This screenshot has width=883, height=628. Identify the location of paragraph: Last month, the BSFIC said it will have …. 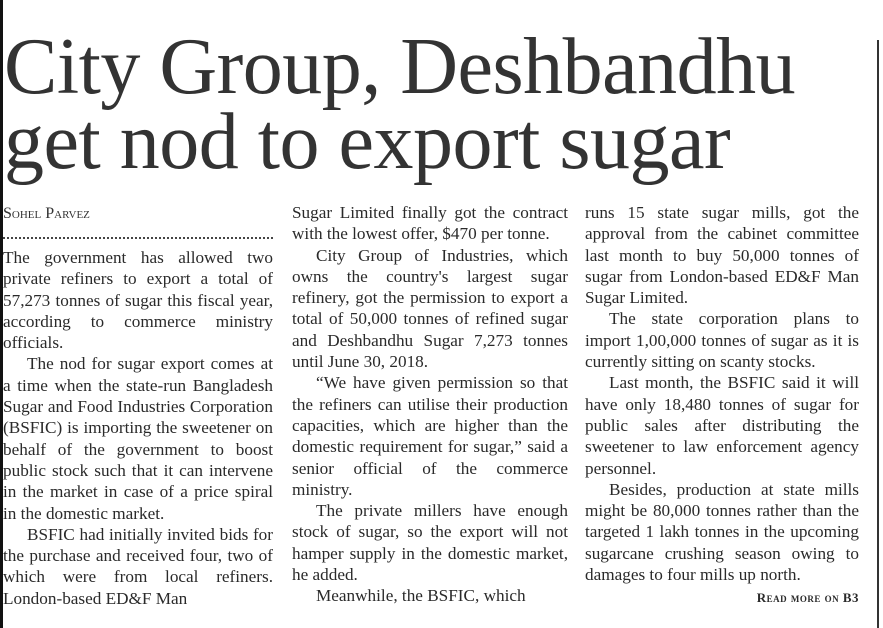
(722, 425).